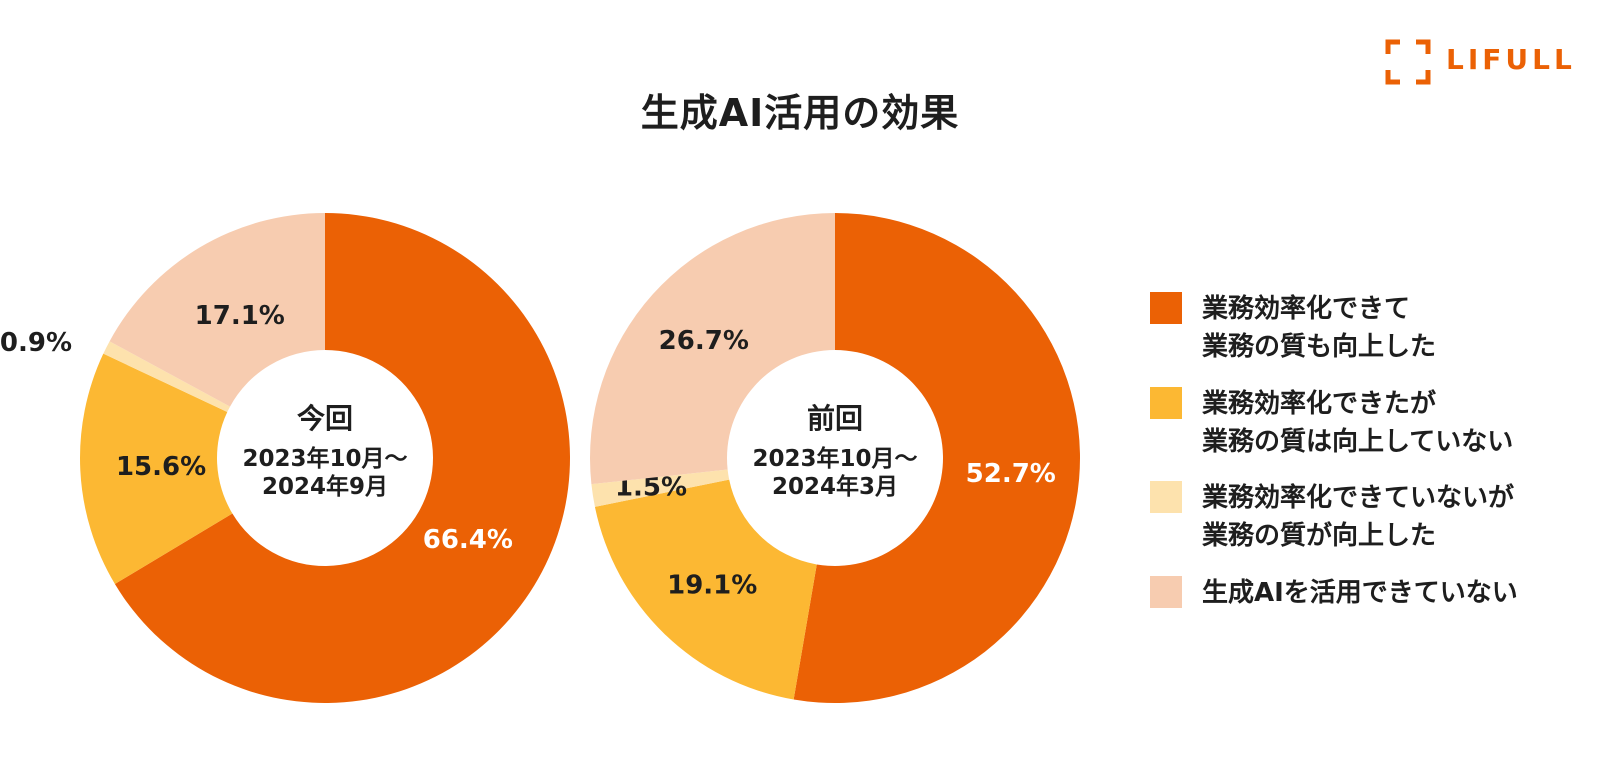 This screenshot has width=1600, height=780. What do you see at coordinates (835, 418) in the screenshot?
I see `center-title: 前回` at bounding box center [835, 418].